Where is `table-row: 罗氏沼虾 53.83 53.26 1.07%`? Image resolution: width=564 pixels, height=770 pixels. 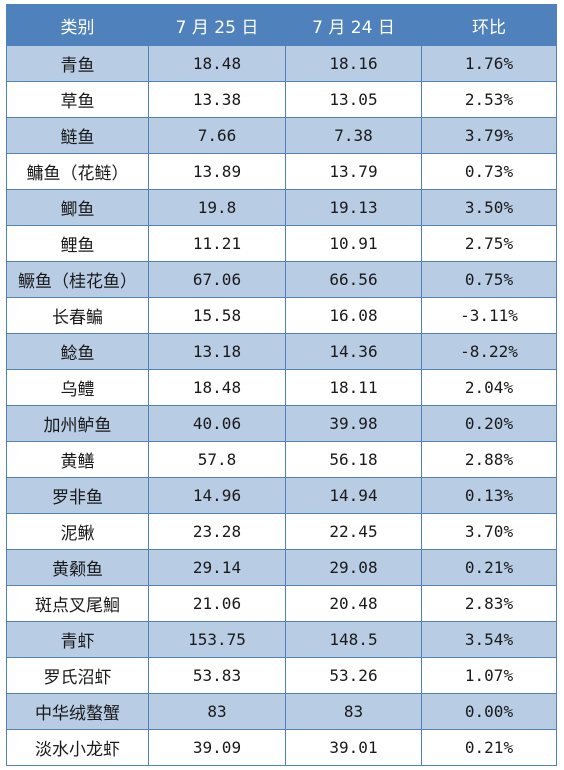
table-row: 罗氏沼虾 53.83 53.26 1.07% is located at coordinates (281, 675).